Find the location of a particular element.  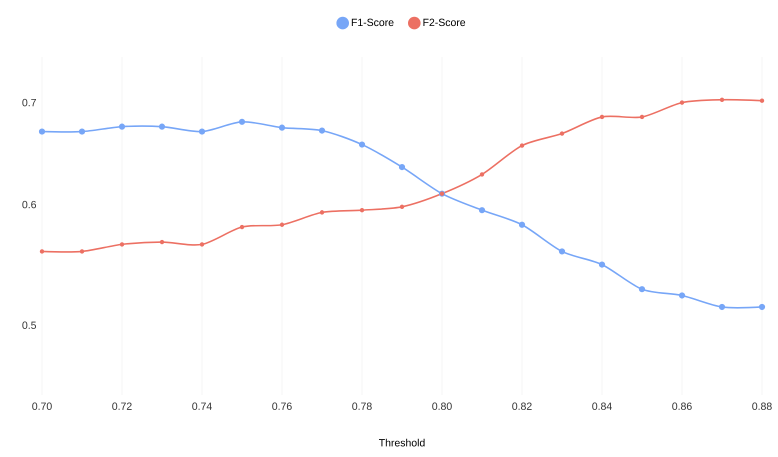

x-axis-title: Threshold is located at coordinates (401, 442).